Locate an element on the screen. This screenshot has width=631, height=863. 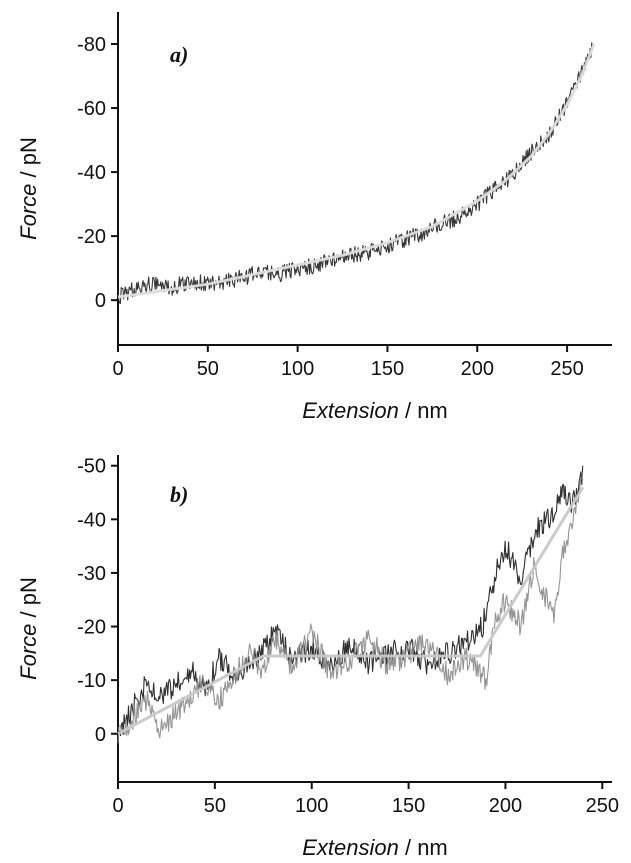
panel-label: a) is located at coordinates (179, 54).